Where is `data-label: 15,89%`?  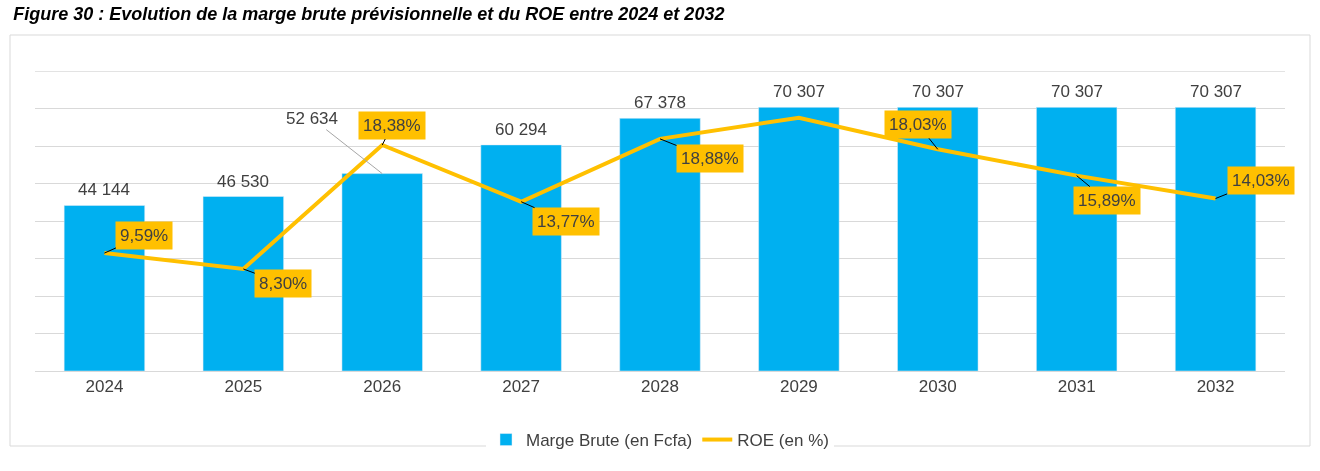
data-label: 15,89% is located at coordinates (1107, 200).